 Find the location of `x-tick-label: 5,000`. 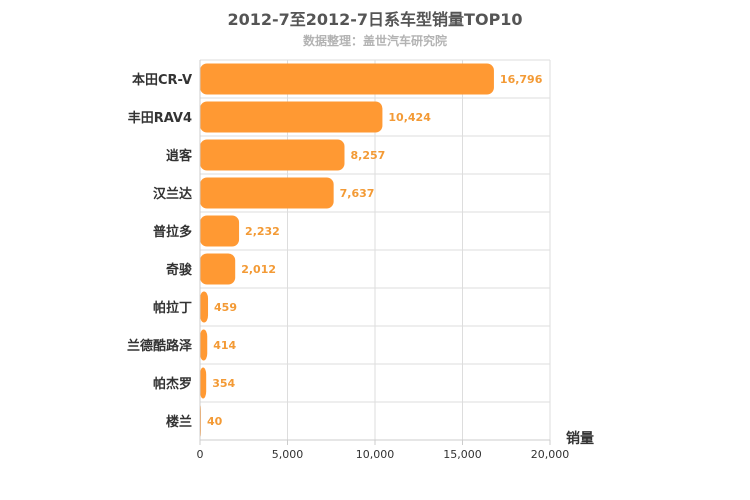

x-tick-label: 5,000 is located at coordinates (288, 454).